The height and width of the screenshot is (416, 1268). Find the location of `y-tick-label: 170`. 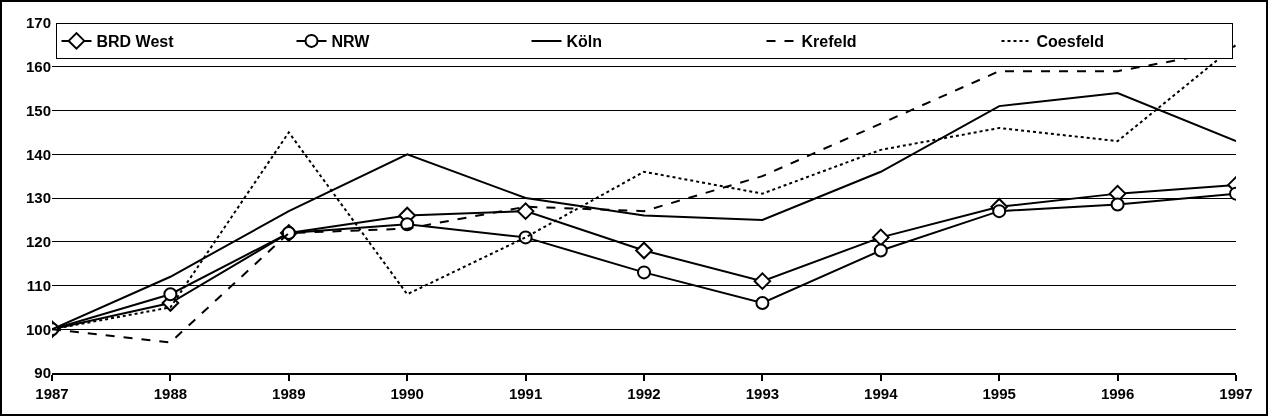

y-tick-label: 170 is located at coordinates (38, 23).